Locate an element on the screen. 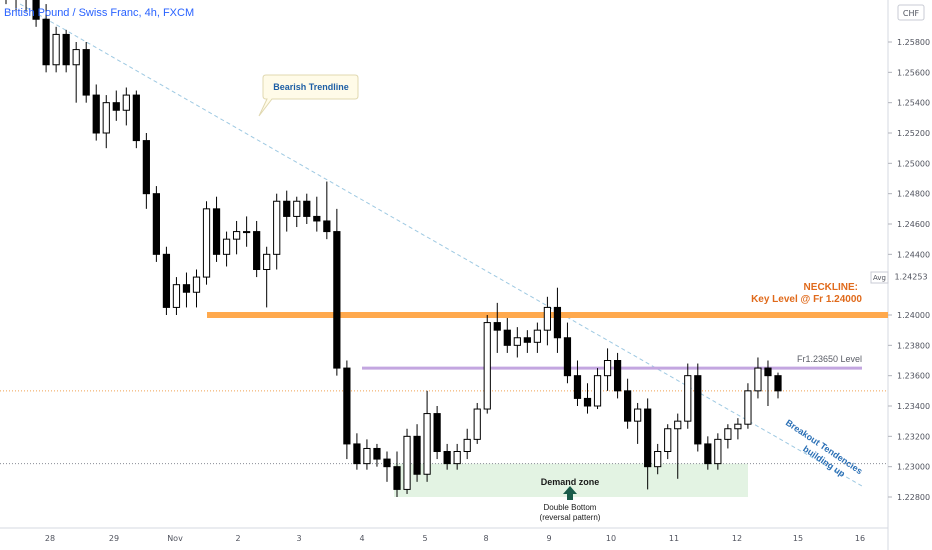  price-tick-label: 1.25400 is located at coordinates (913, 103).